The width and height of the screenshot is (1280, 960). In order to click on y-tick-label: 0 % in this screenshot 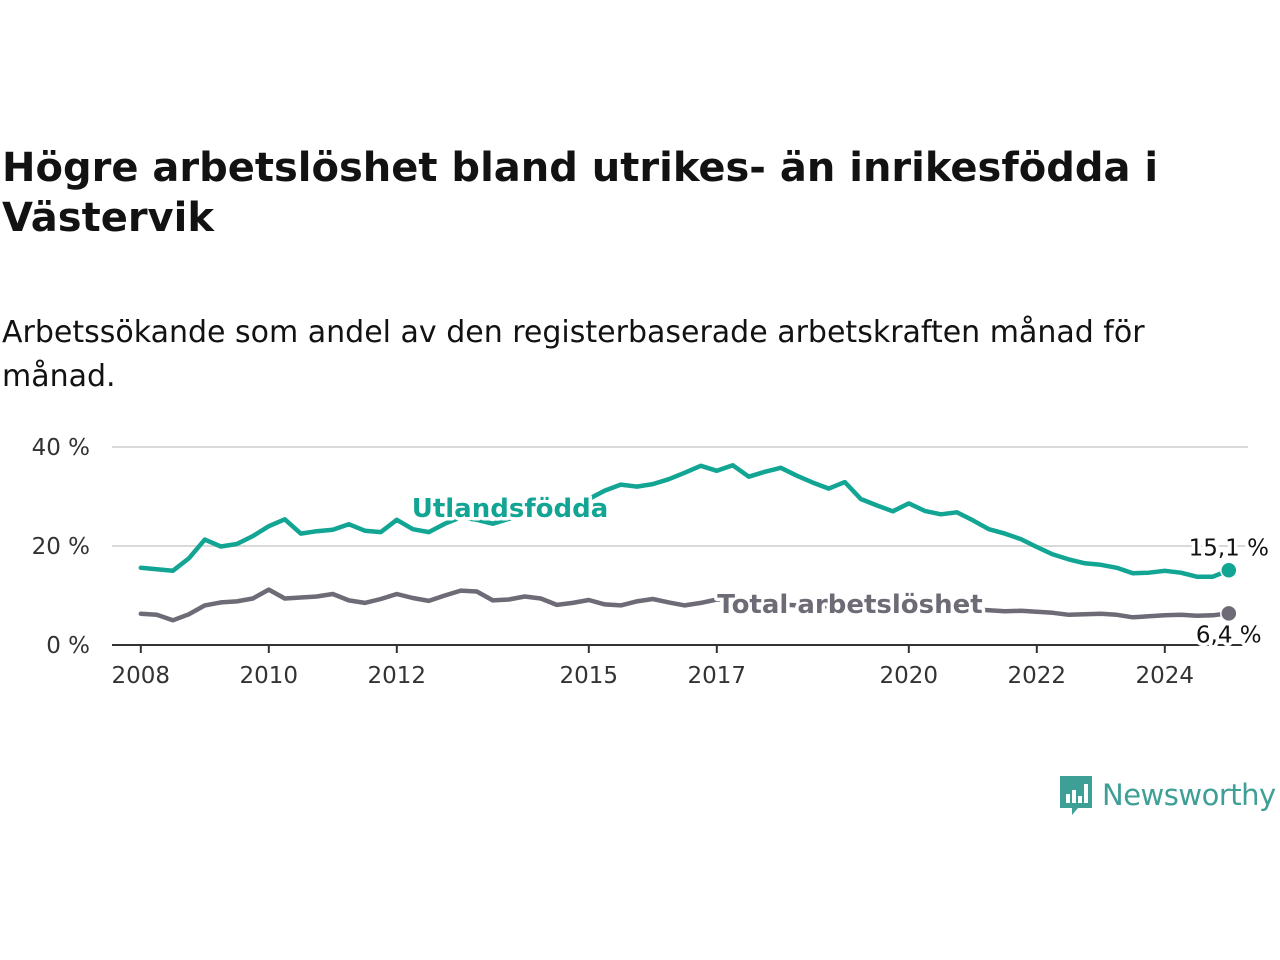, I will do `click(68, 646)`.